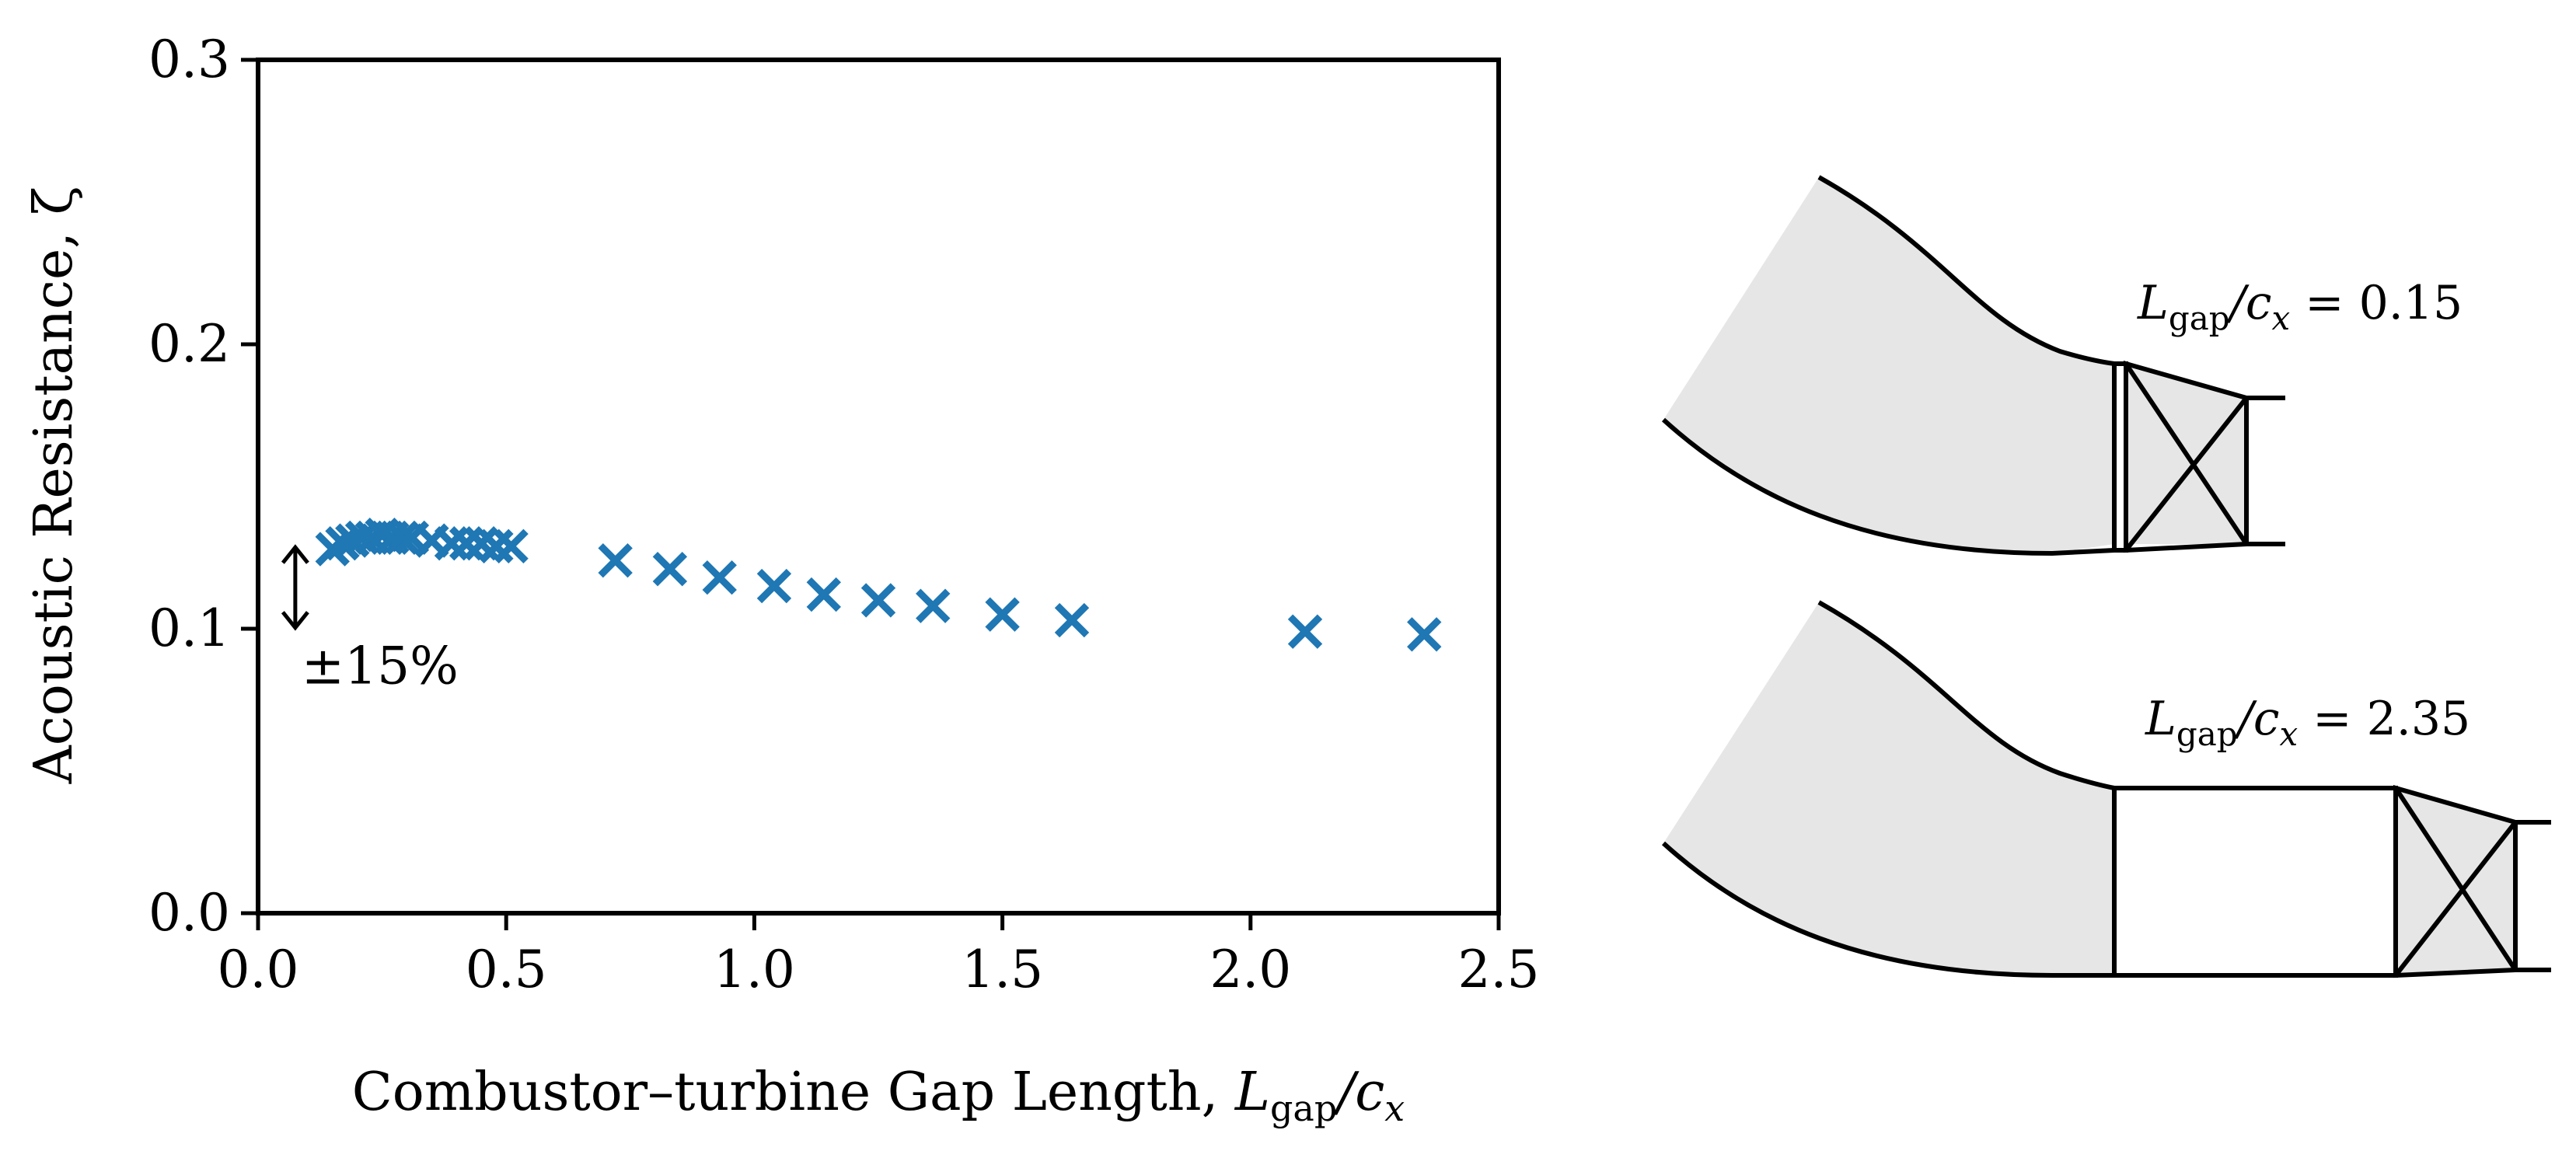  I want to click on x-tick-label: 2.0, so click(1250, 969).